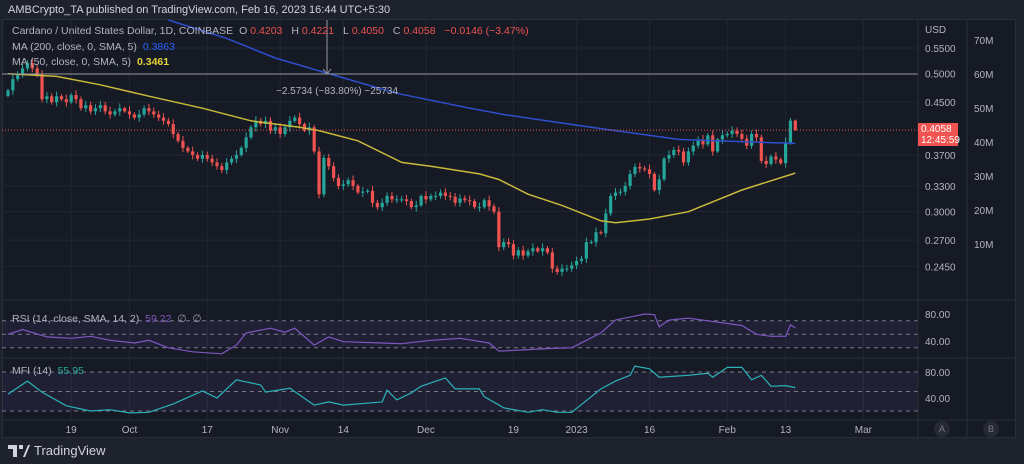 The height and width of the screenshot is (464, 1024). What do you see at coordinates (337, 91) in the screenshot?
I see `measurement-label: −2.5734 (−83.80%) −25734` at bounding box center [337, 91].